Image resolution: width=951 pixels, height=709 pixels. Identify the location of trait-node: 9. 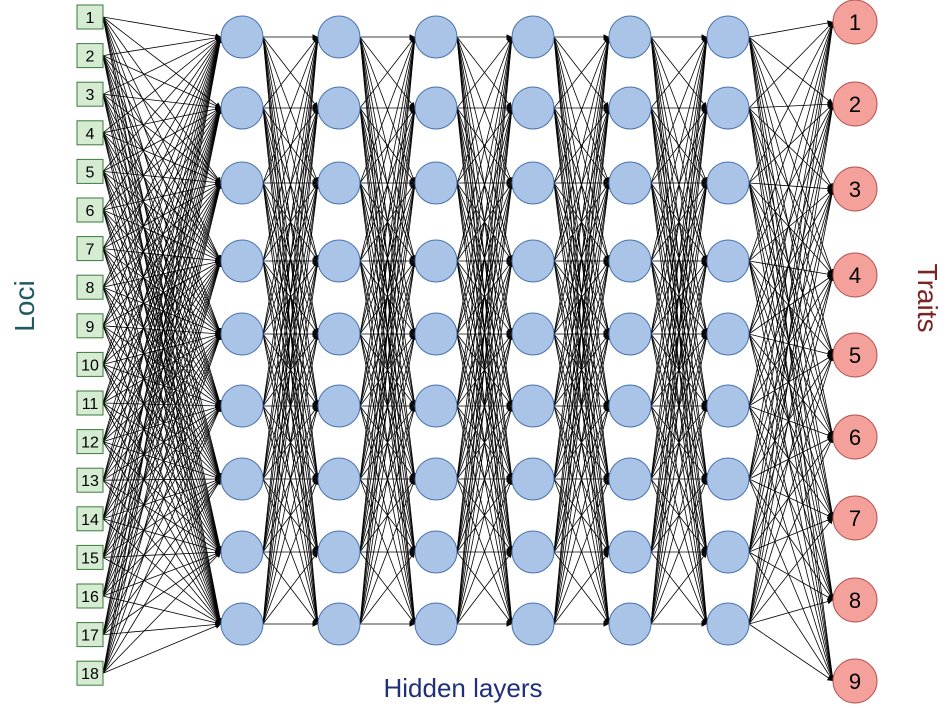
(855, 681).